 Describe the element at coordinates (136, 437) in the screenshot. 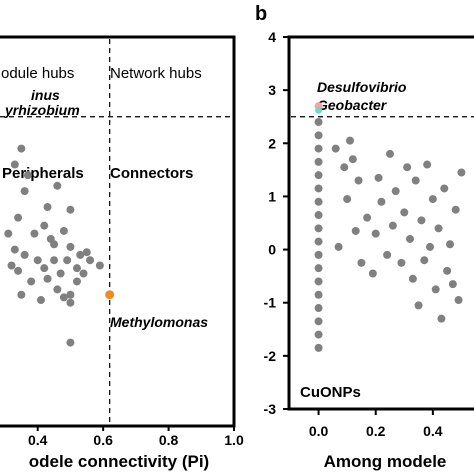

I see `panel-a-x-ticks: 0.4 0.6 0.8 1.0` at that location.